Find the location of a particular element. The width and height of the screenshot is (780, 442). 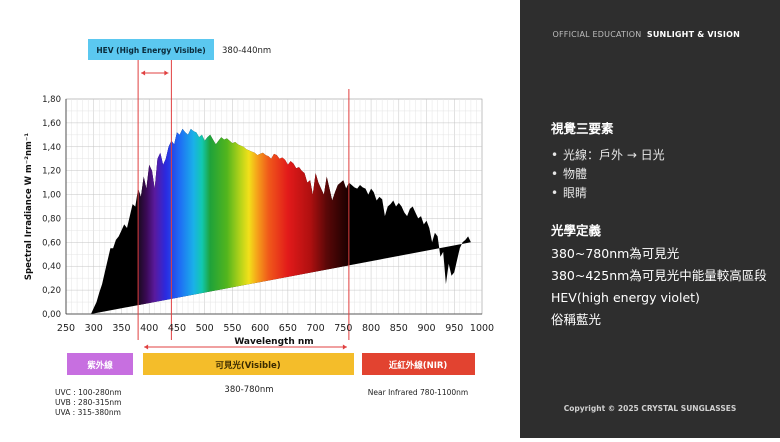

hev-box is located at coordinates (151, 49).